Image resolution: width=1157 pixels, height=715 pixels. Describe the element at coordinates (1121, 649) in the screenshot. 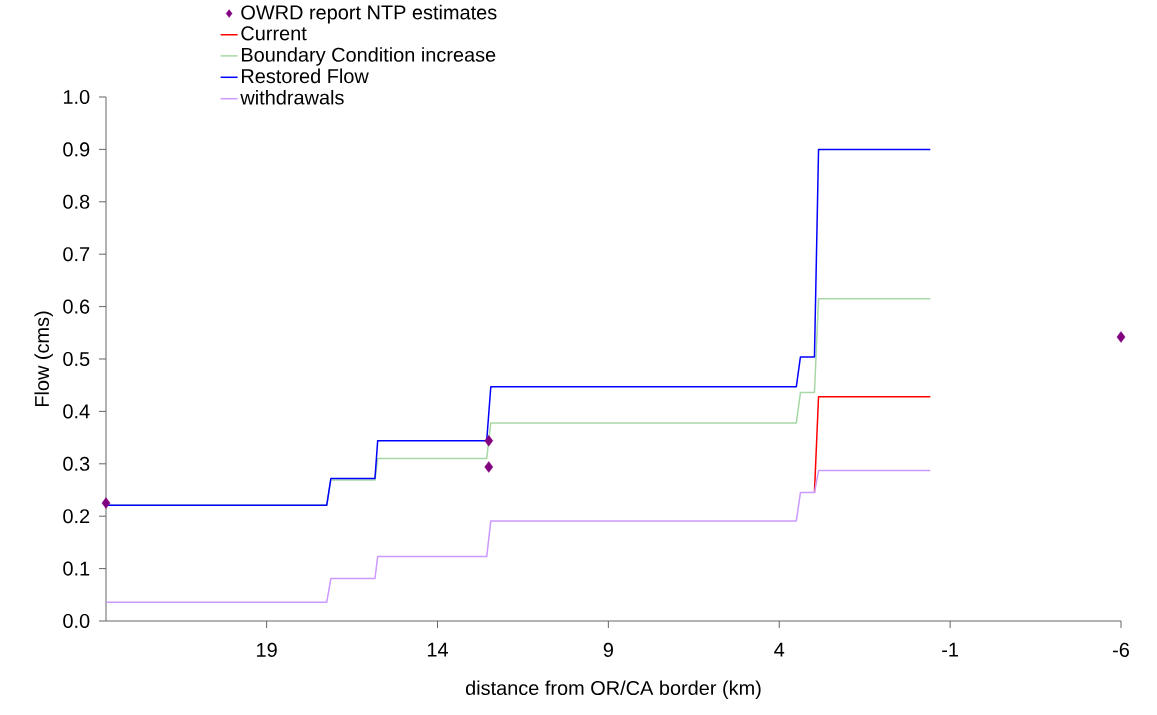

I see `x-tick-label: -6` at that location.